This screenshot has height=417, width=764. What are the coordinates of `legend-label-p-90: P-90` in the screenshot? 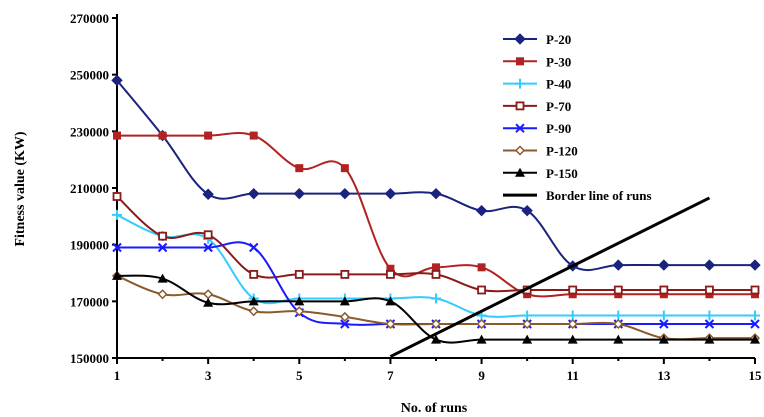 It's located at (558, 128).